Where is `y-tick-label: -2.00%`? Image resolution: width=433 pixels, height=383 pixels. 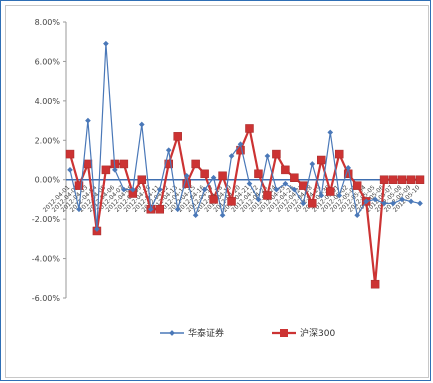
y-tick-label: -2.00% is located at coordinates (46, 219).